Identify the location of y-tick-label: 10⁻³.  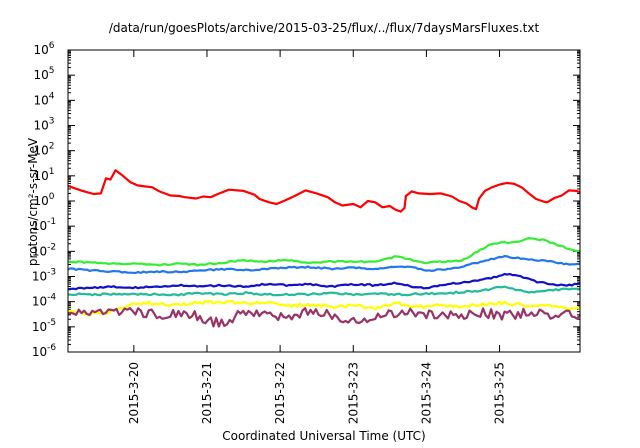
(44, 276).